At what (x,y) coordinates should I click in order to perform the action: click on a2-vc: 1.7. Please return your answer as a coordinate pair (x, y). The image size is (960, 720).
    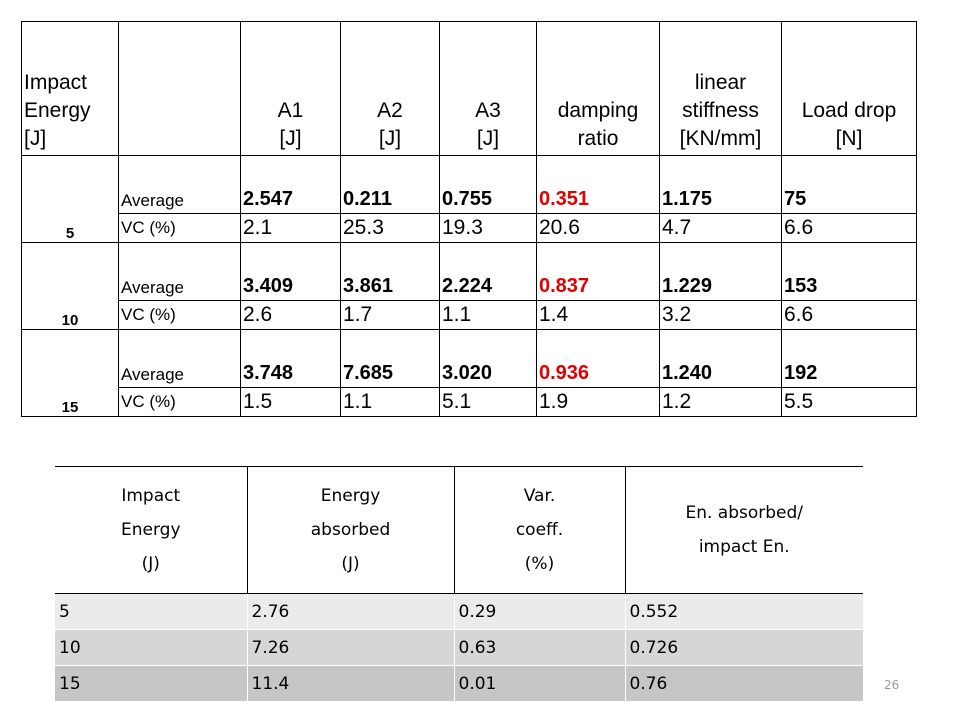
    Looking at the image, I should click on (390, 315).